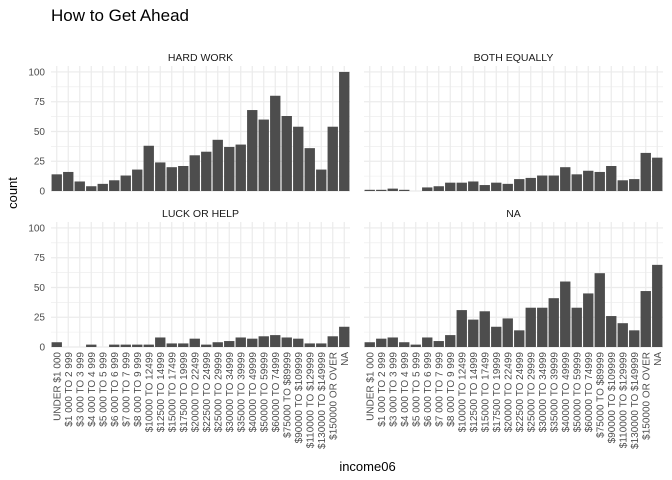 The height and width of the screenshot is (480, 672). Describe the element at coordinates (189, 125) in the screenshot. I see `facet-panel: HARD WORK 0 25 50 75 100` at that location.